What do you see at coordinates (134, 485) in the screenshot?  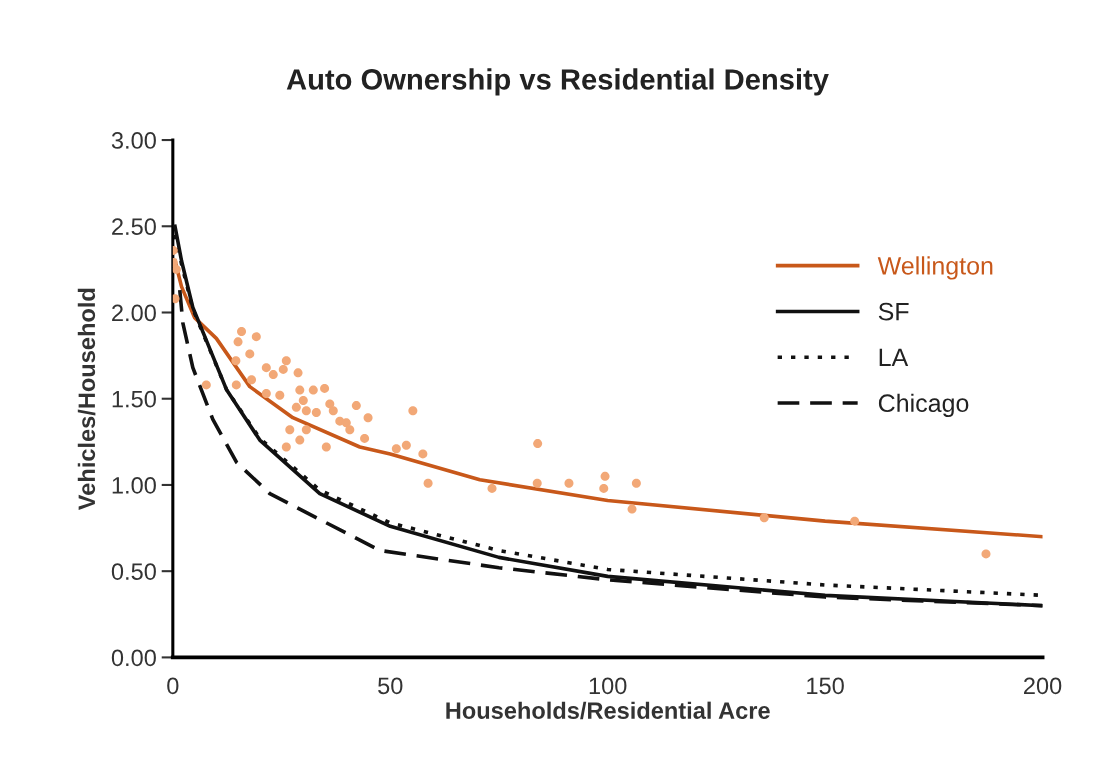 I see `y-tick-label: 1.00` at bounding box center [134, 485].